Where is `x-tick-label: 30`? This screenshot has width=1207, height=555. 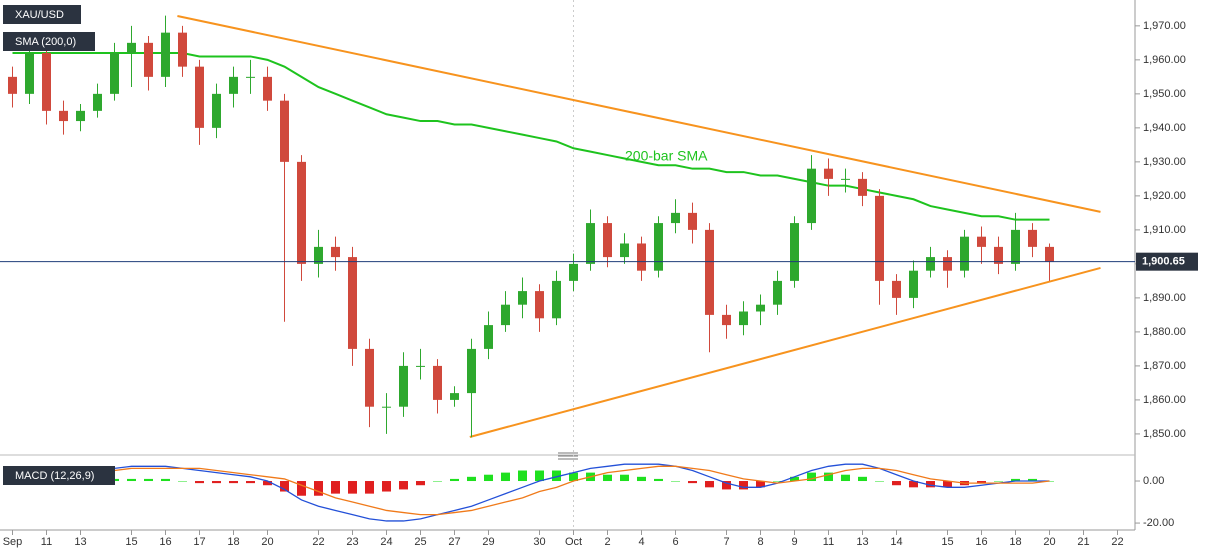 x-tick-label: 30 is located at coordinates (539, 542).